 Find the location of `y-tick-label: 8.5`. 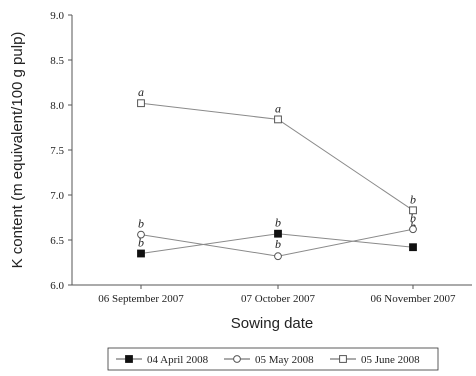

y-tick-label: 8.5 is located at coordinates (57, 61).